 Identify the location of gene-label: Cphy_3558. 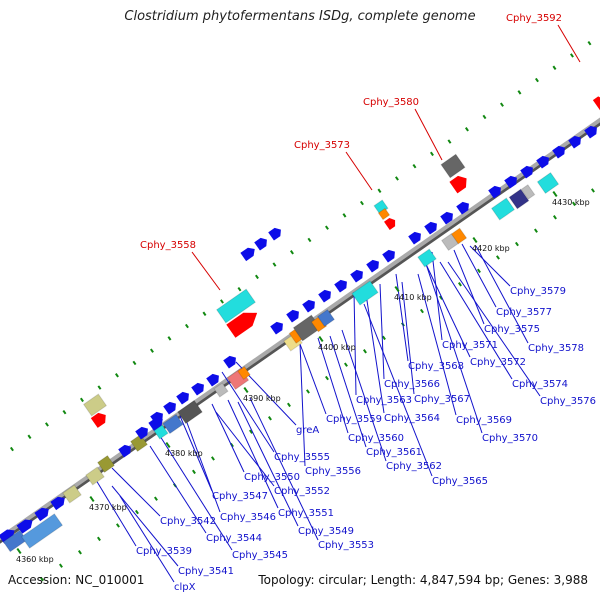
(168, 245).